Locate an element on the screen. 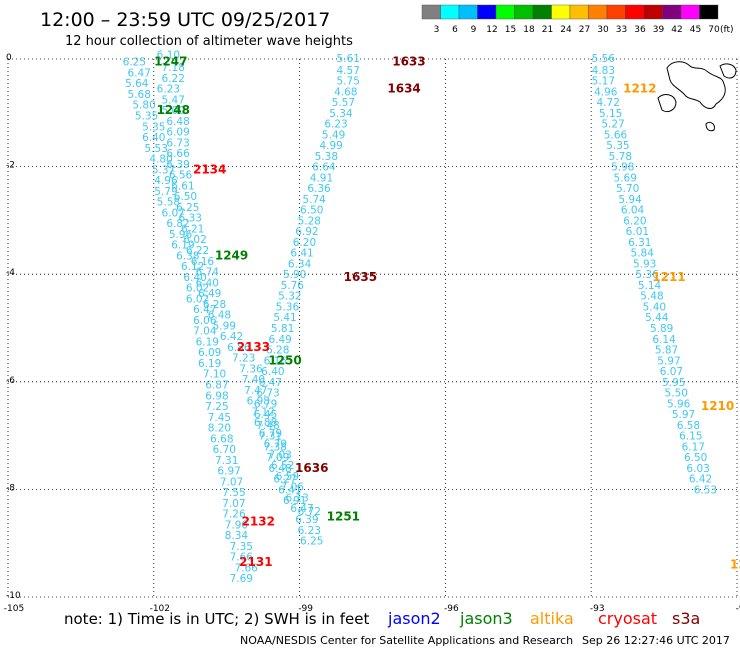 Image resolution: width=740 pixels, height=654 pixels. wave-height-label: 4.68 is located at coordinates (345, 92).